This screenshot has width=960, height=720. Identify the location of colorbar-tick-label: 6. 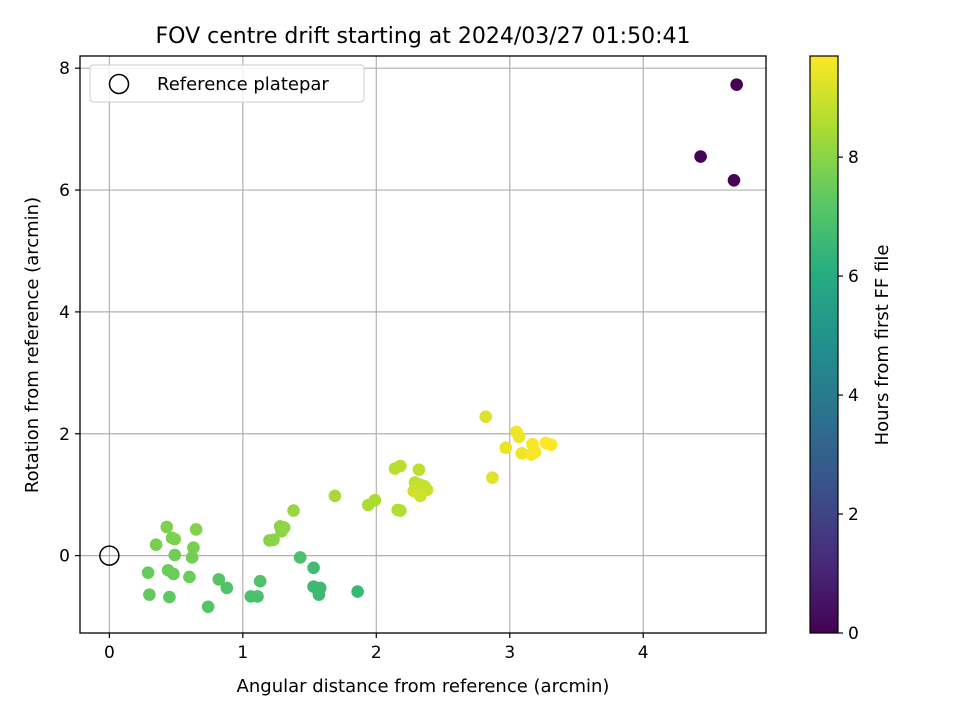
(853, 277).